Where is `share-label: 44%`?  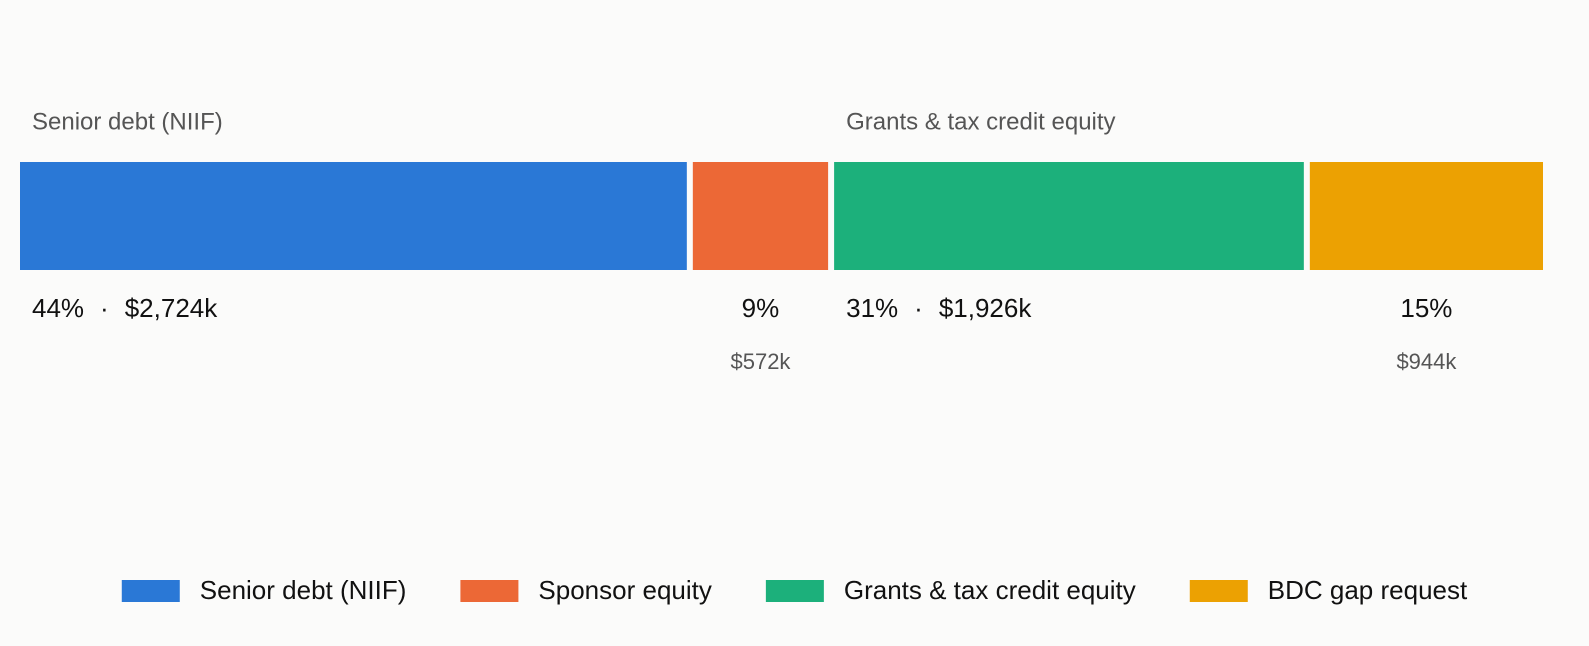 share-label: 44% is located at coordinates (58, 308).